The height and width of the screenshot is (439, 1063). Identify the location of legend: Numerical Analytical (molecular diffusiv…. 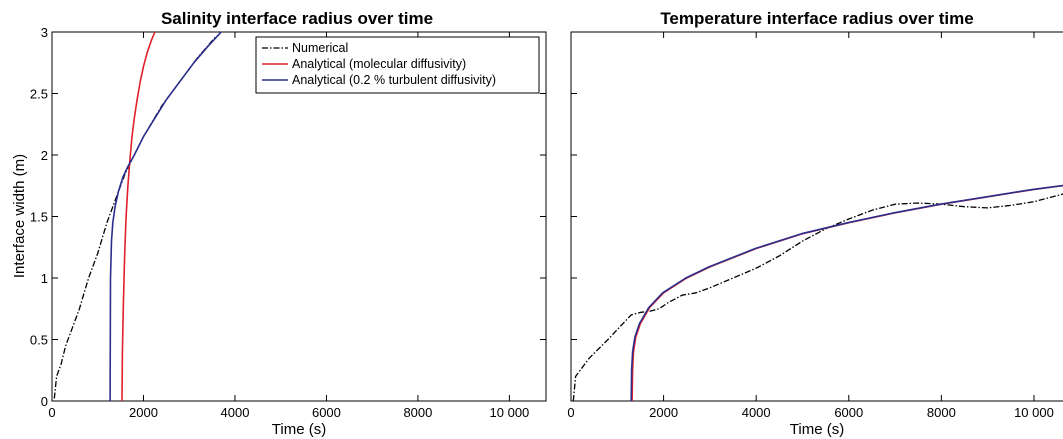
(397, 65).